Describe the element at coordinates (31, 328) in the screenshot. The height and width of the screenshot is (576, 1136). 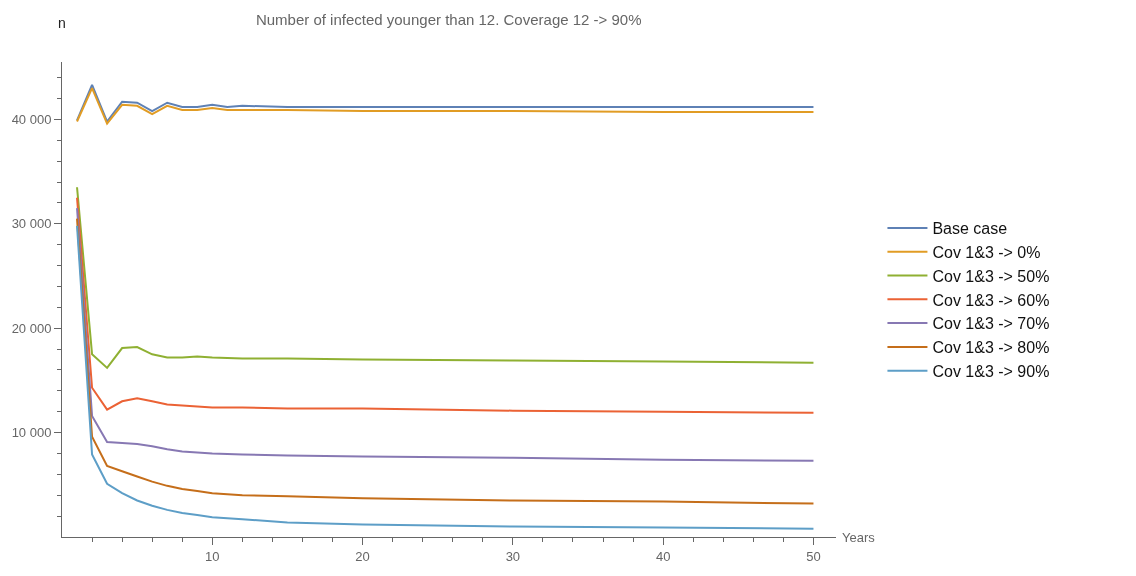
I see `y-tick-label: 20 000` at that location.